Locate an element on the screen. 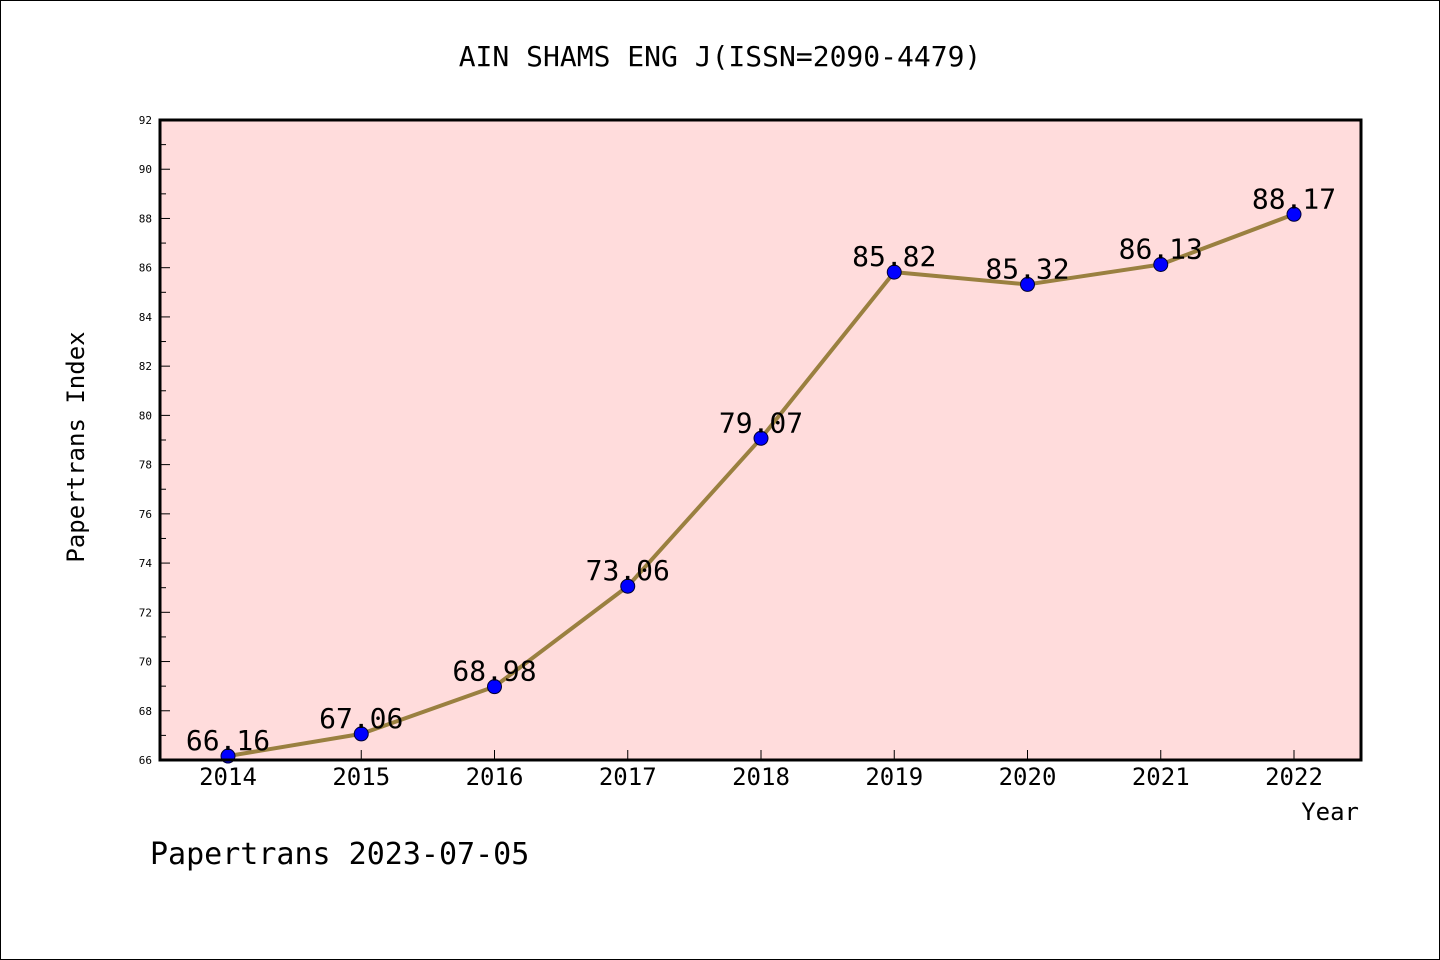 The height and width of the screenshot is (960, 1440). y-tick-label: 68 is located at coordinates (145, 711).